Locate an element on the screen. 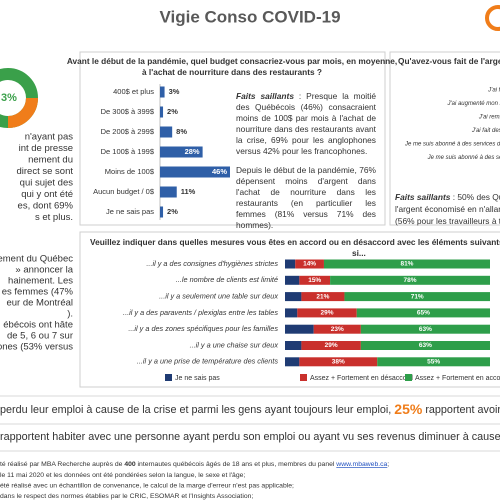 This screenshot has width=500, height=500. answer-label: J'ai fait des is located at coordinates (493, 91).